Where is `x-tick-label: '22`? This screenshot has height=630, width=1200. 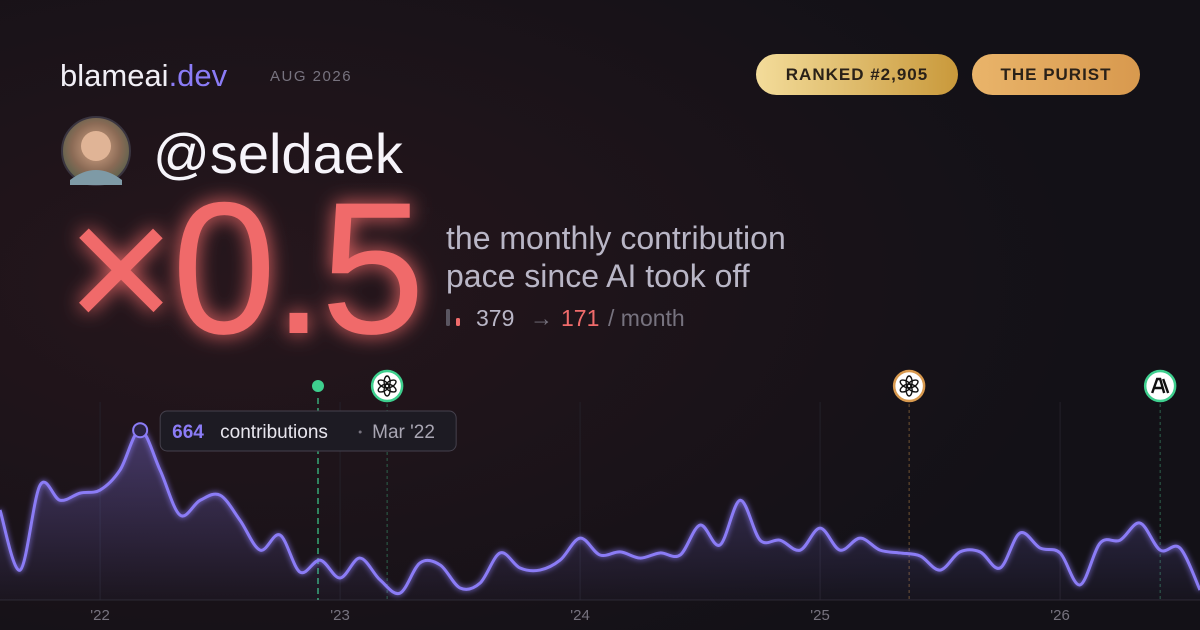
x-tick-label: '22 is located at coordinates (100, 615).